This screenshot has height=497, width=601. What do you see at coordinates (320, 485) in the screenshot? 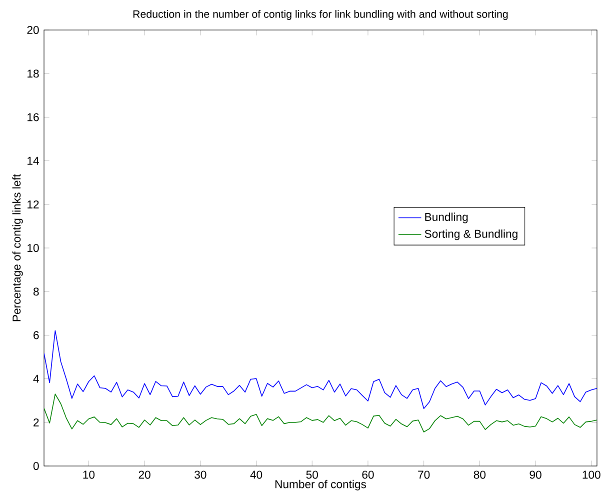
I see `x-axis-title: Number of contigs` at bounding box center [320, 485].